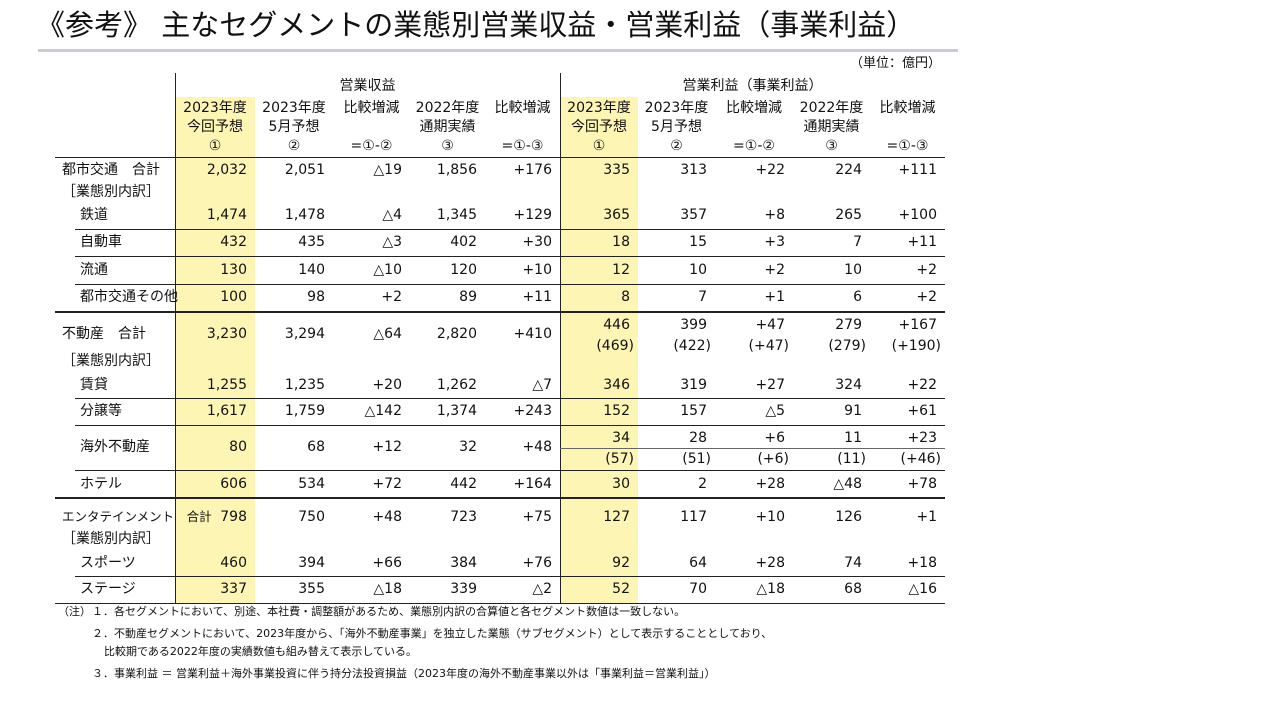  Describe the element at coordinates (226, 170) in the screenshot. I see `cell: 2,032` at that location.